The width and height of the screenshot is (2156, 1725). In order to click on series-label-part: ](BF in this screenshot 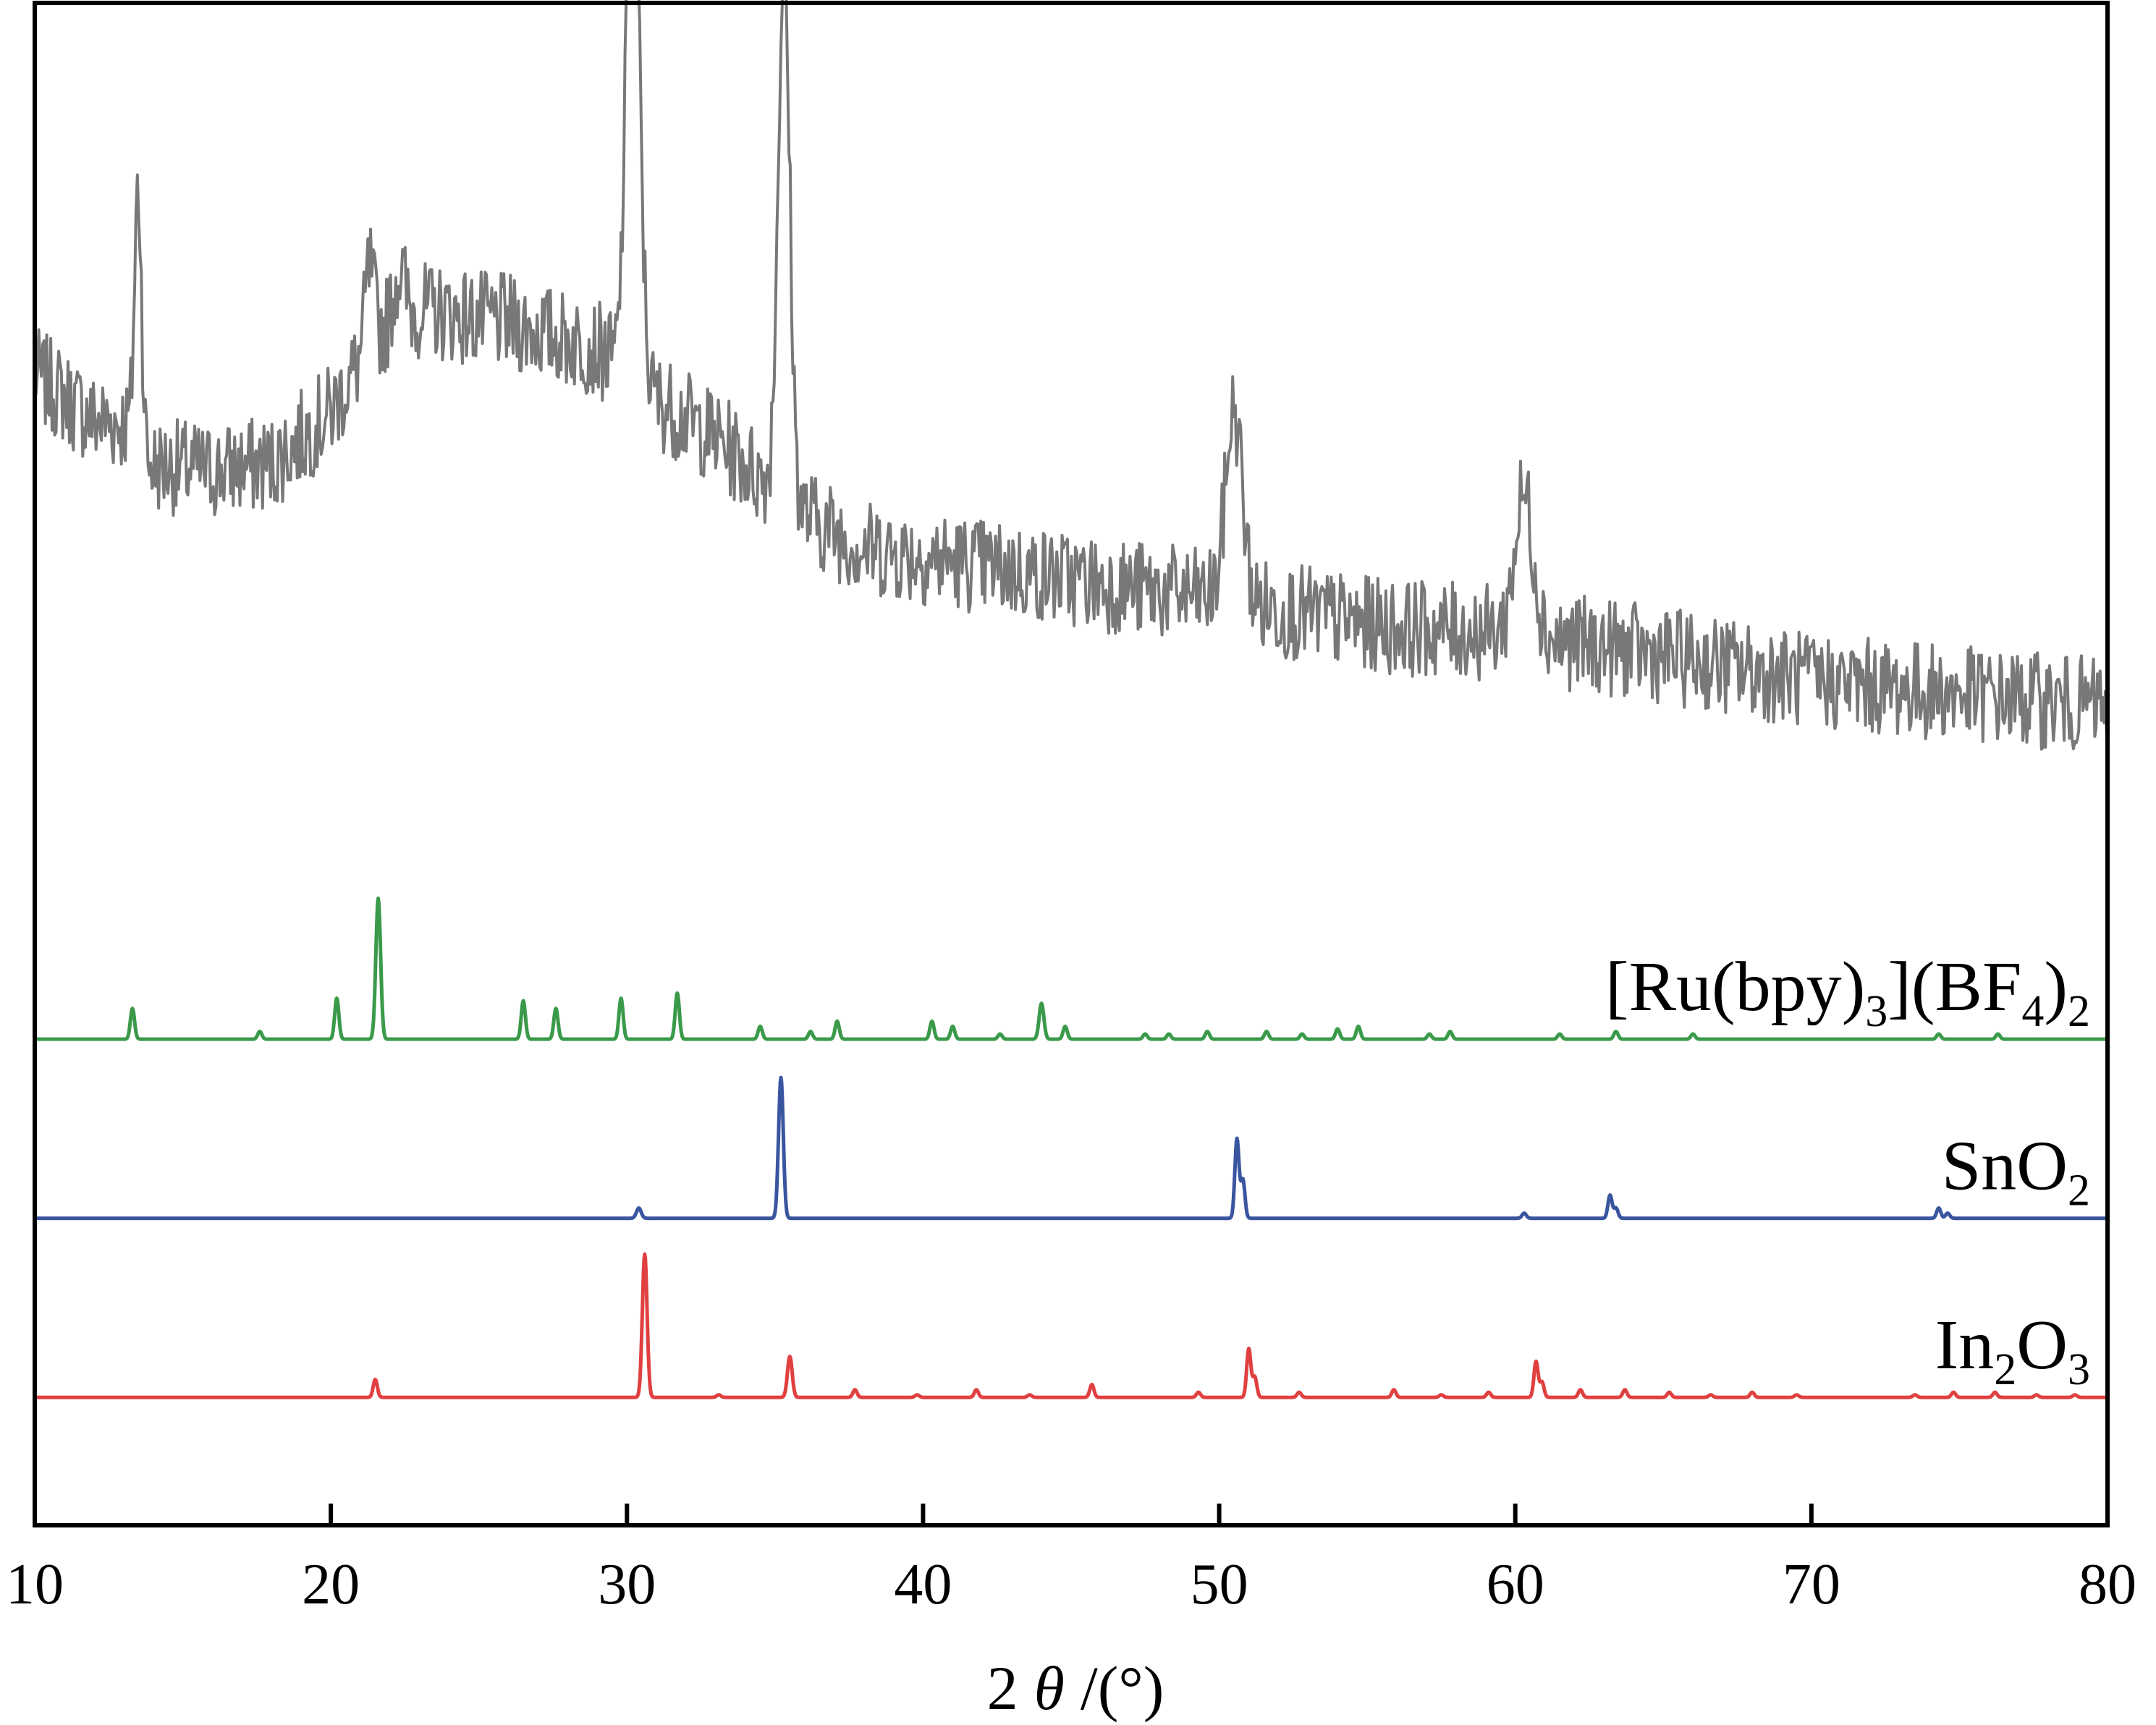, I will do `click(1954, 987)`.